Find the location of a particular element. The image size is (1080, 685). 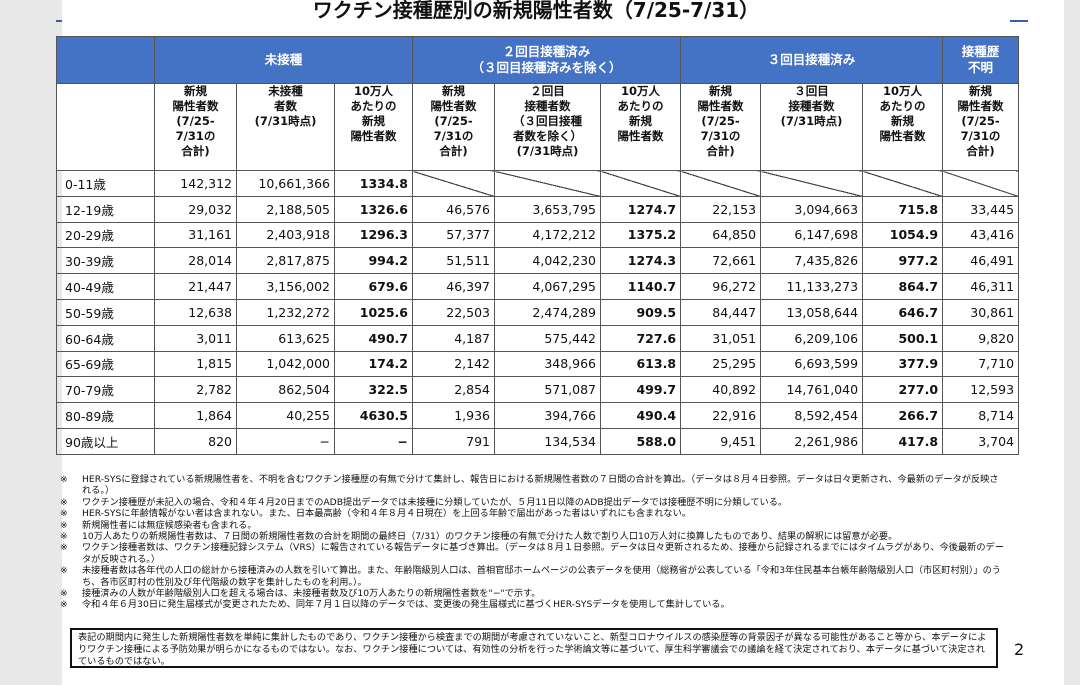

table-cell: 4,187 is located at coordinates (454, 338).